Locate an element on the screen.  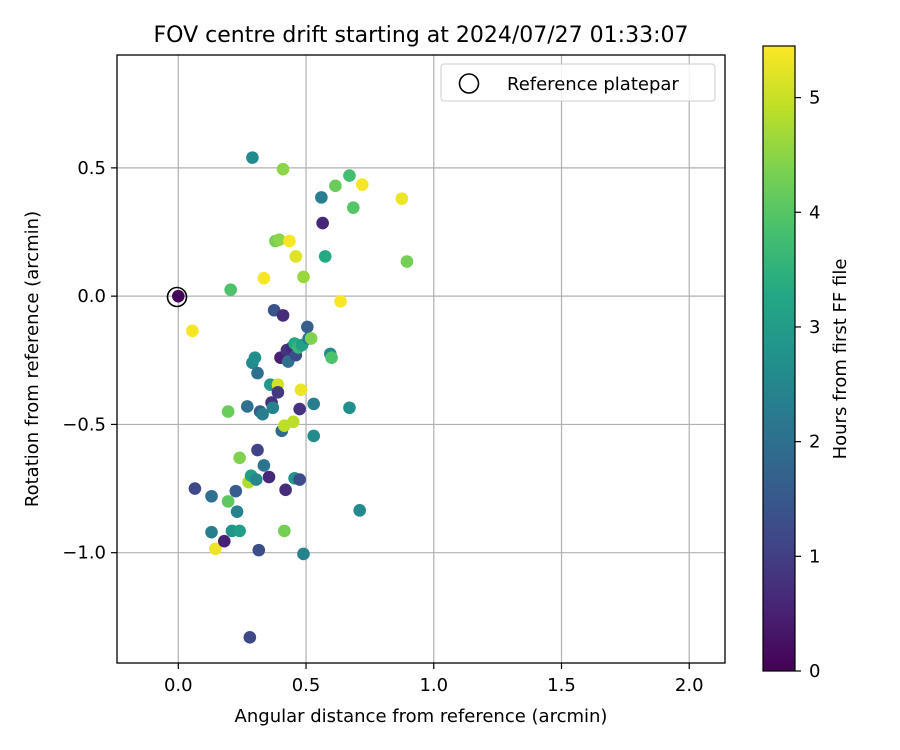
colorbar-label: Hours from first FF file is located at coordinates (840, 359).